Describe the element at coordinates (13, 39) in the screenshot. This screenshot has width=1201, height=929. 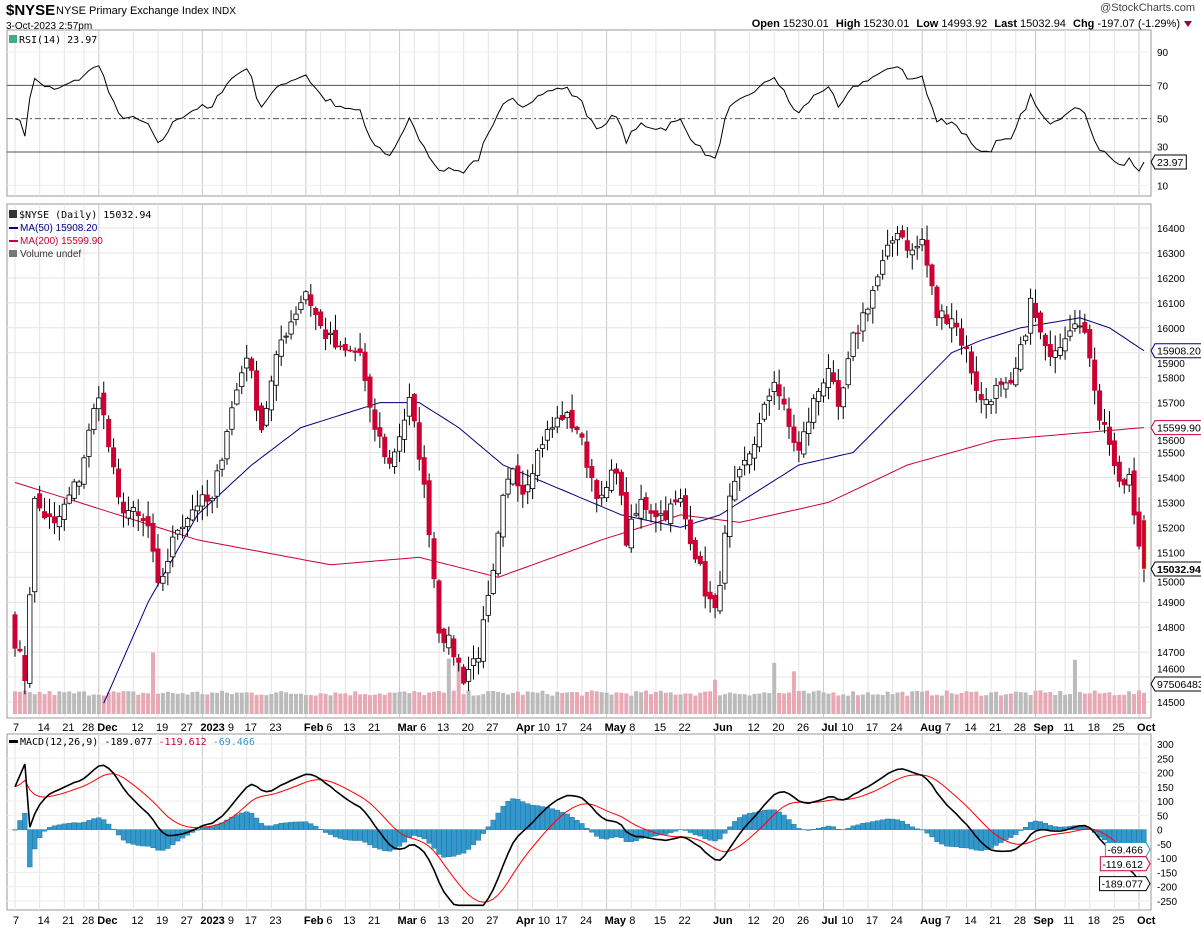
I see `rsi-legend-icon` at that location.